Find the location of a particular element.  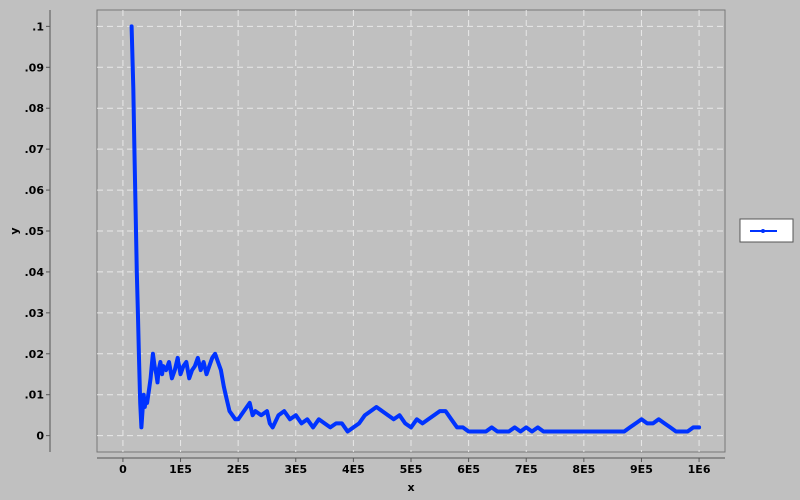

x-ticks: 0 1E5 2E5 3E5 4E5 5E5 6E5 7E5 8E5 9E5 1E6 is located at coordinates (415, 467).